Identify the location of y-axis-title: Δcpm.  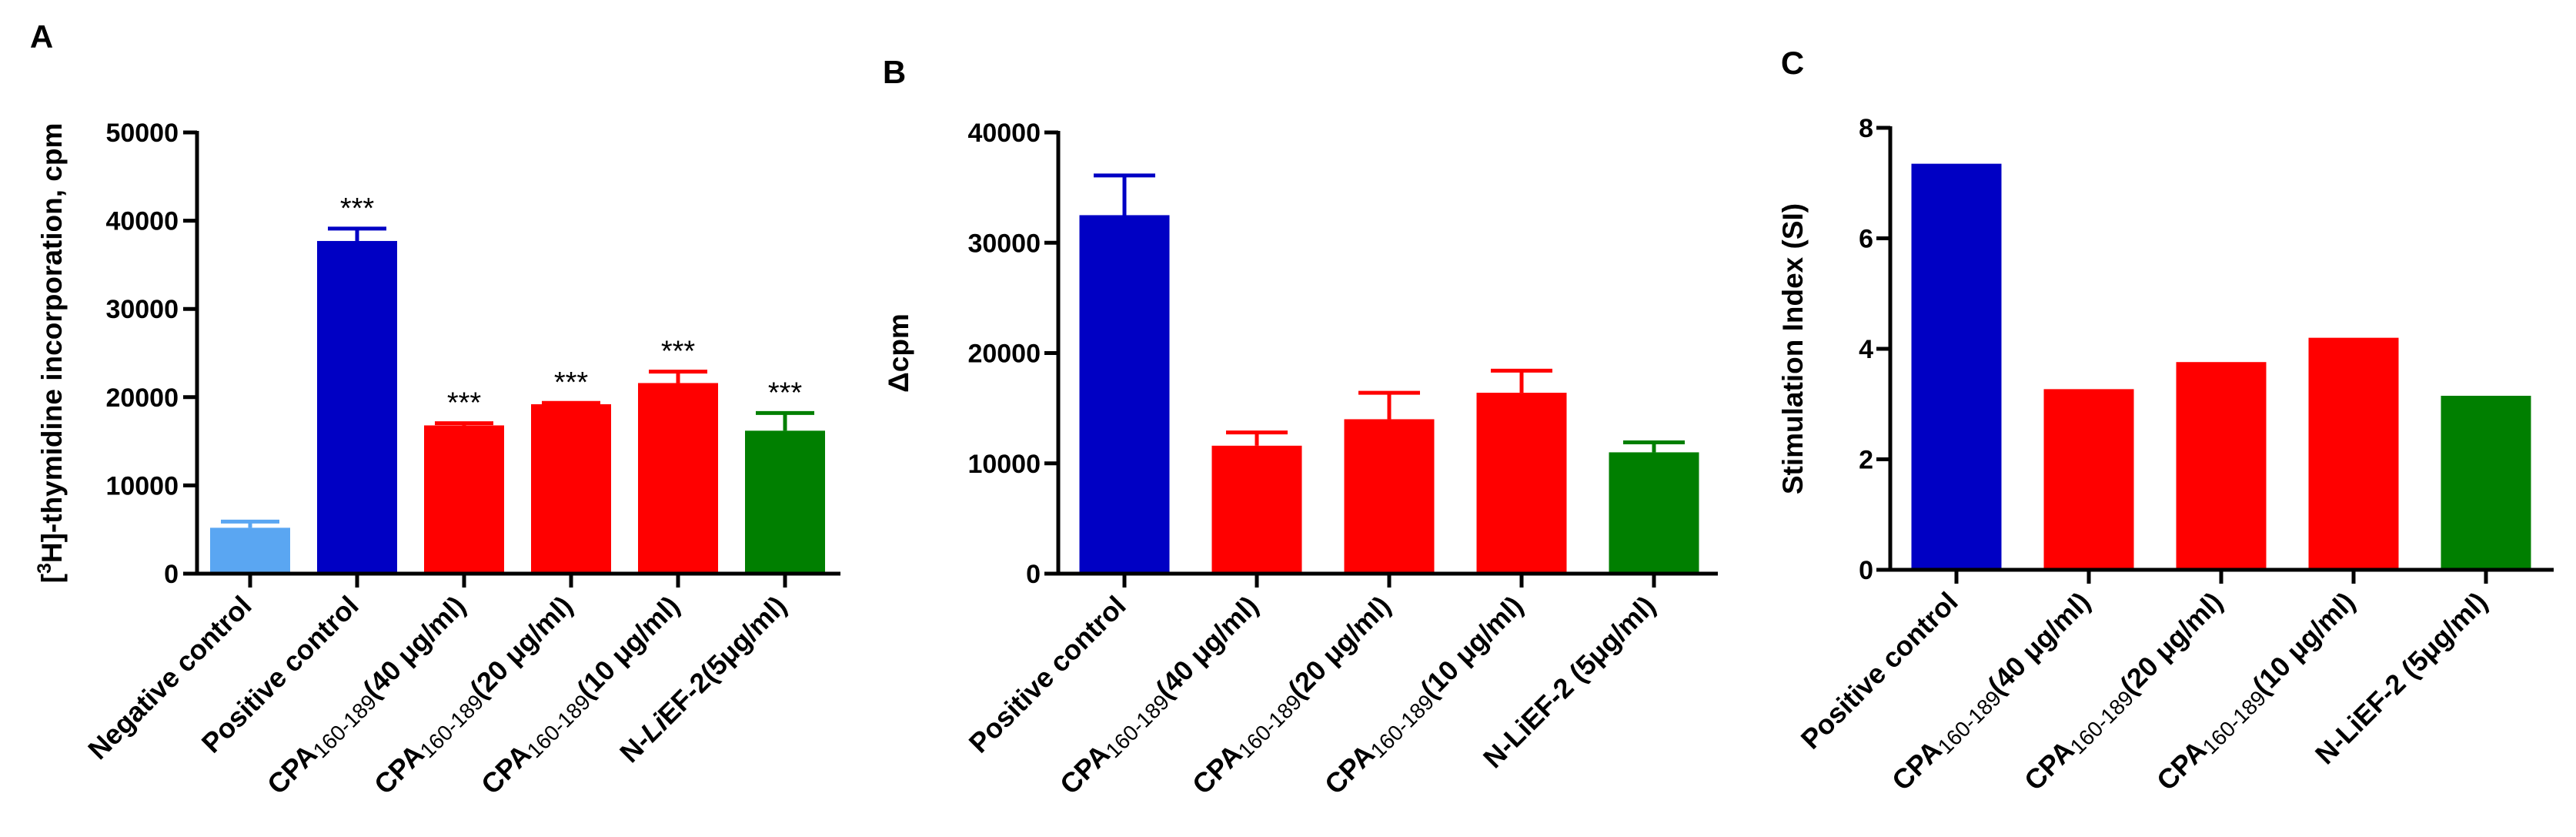
(898, 353).